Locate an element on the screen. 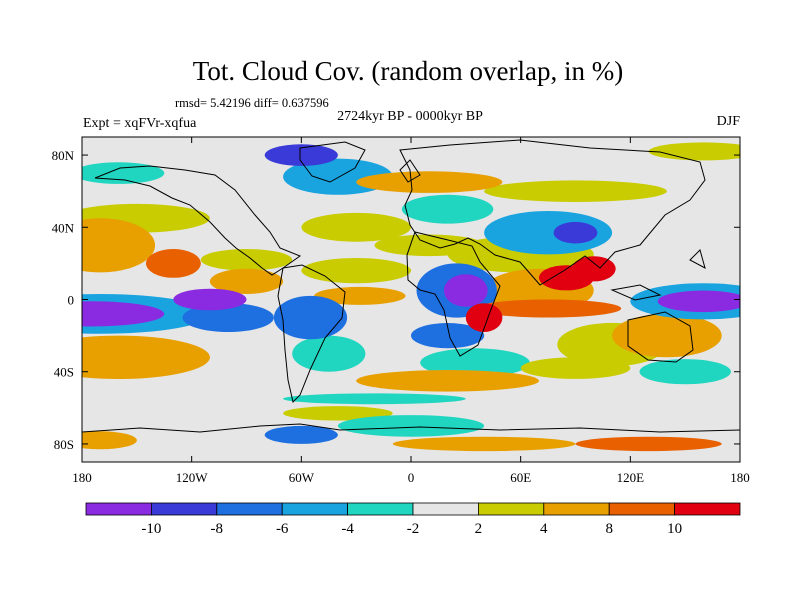 The image size is (800, 600). y-tick-label-1: 40N is located at coordinates (63, 227).